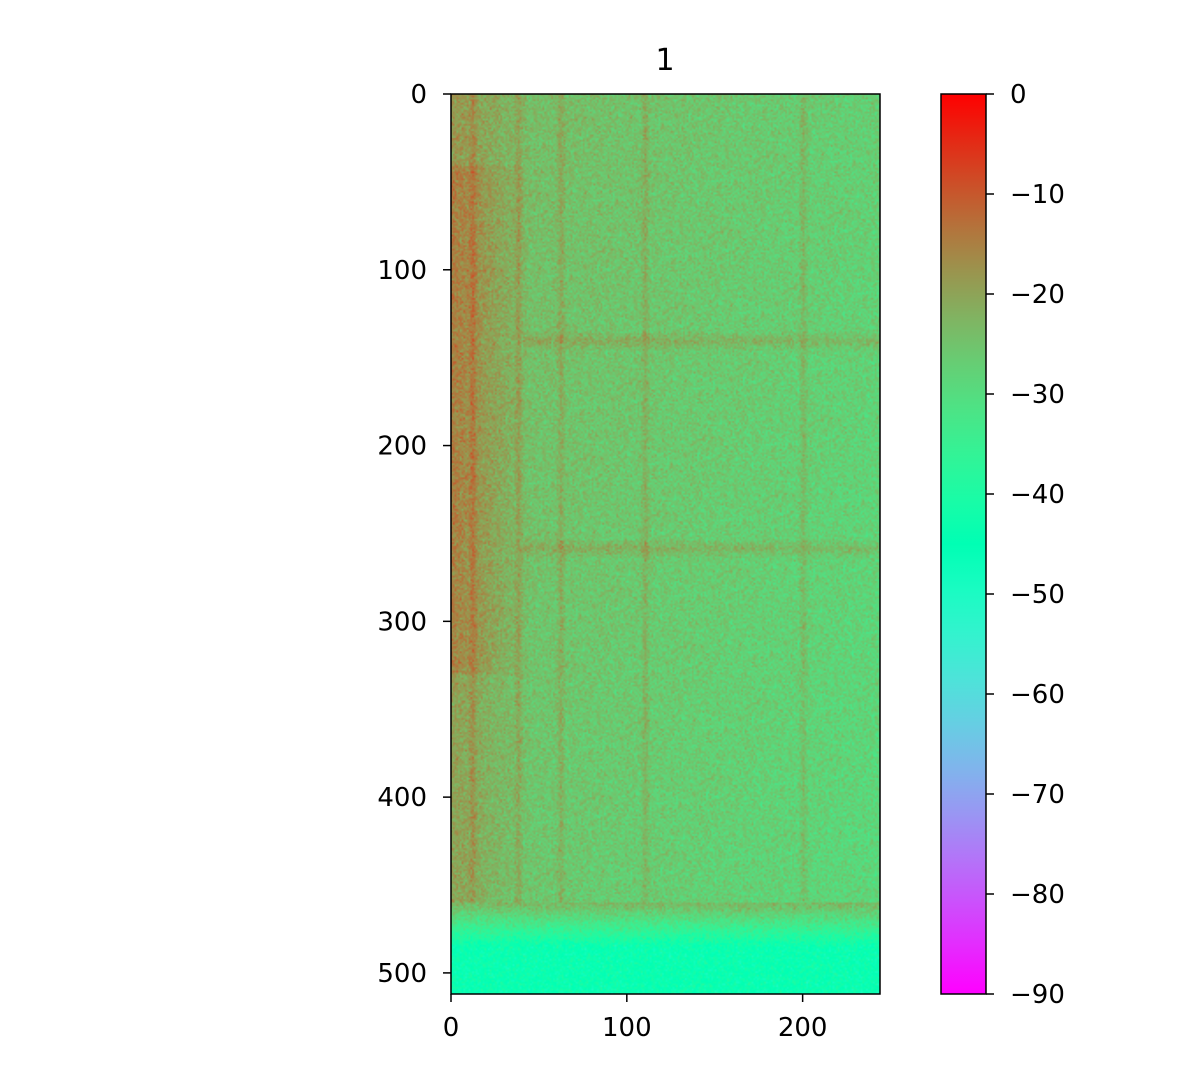  Describe the element at coordinates (627, 1028) in the screenshot. I see `x-tick-label: 100` at that location.